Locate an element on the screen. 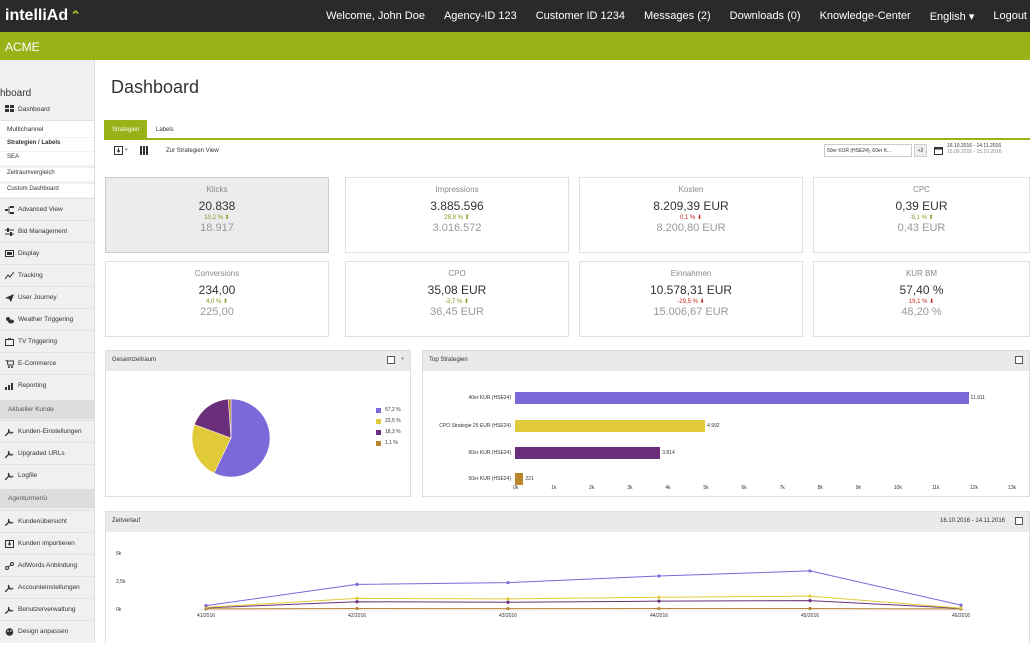 The image size is (1030, 649). sidebar-item-dashboard: Dashboard is located at coordinates (47, 109).